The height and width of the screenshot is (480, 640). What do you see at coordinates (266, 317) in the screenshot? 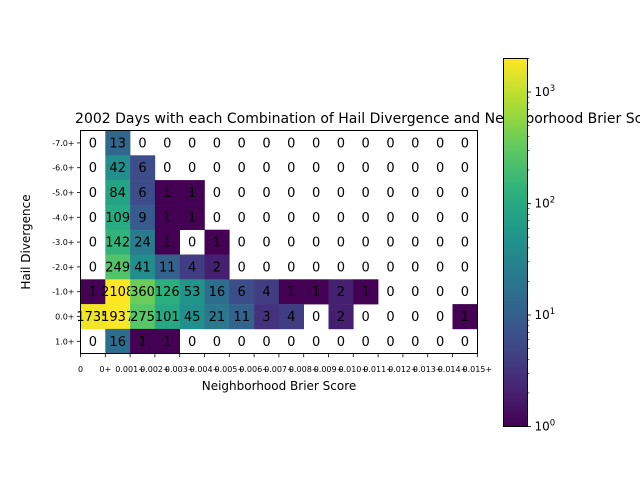
I see `cell-value-label: 3` at bounding box center [266, 317].